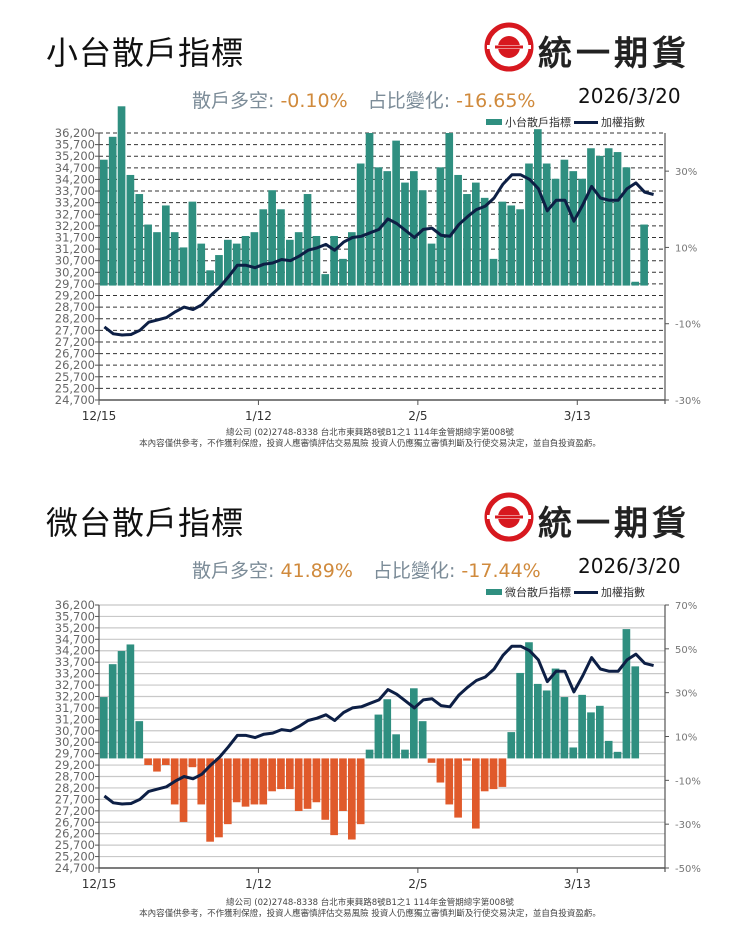 This screenshot has height=935, width=740. Describe the element at coordinates (75, 377) in the screenshot. I see `y-left-tick-label: 25,700` at that location.